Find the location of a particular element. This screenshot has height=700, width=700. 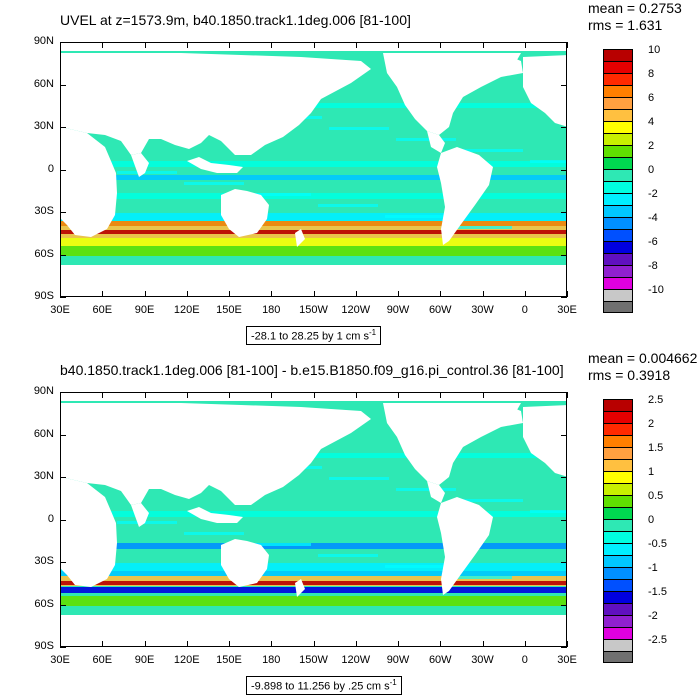

contour-unit-exponent: -1 is located at coordinates (393, 682).